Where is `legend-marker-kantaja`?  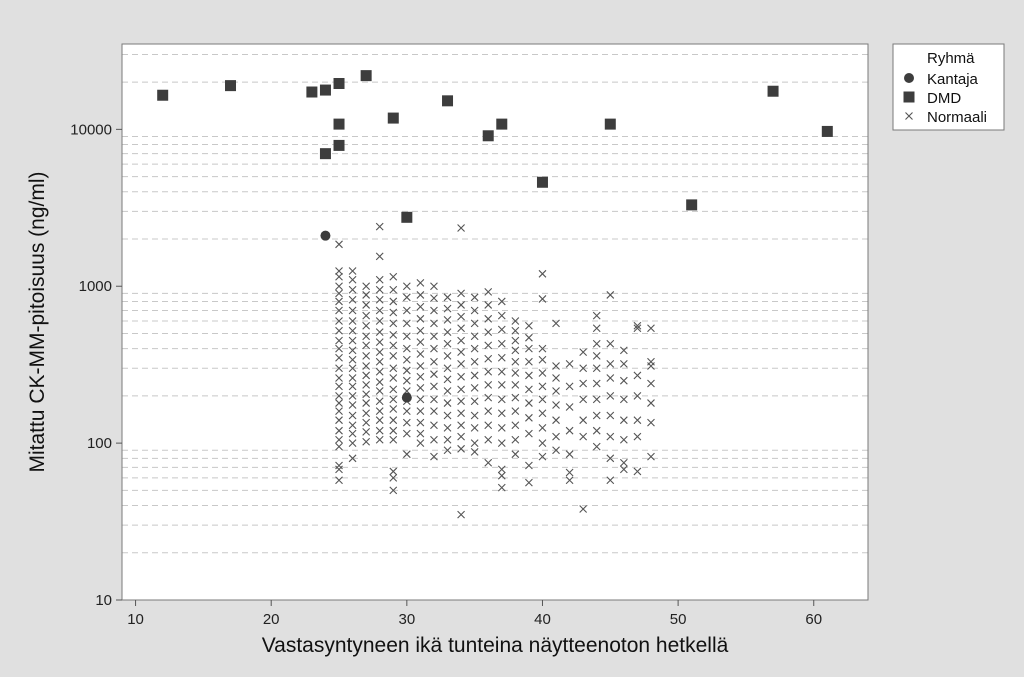
legend-marker-kantaja is located at coordinates (909, 78).